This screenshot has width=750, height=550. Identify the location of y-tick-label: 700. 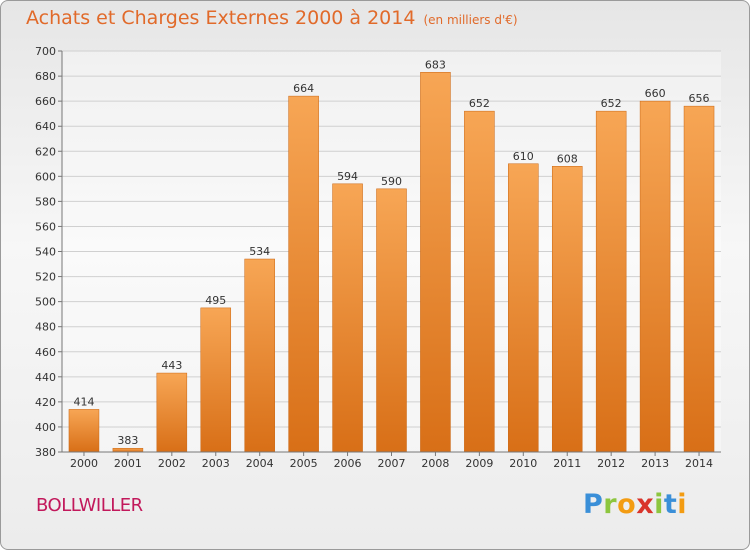
(45, 51).